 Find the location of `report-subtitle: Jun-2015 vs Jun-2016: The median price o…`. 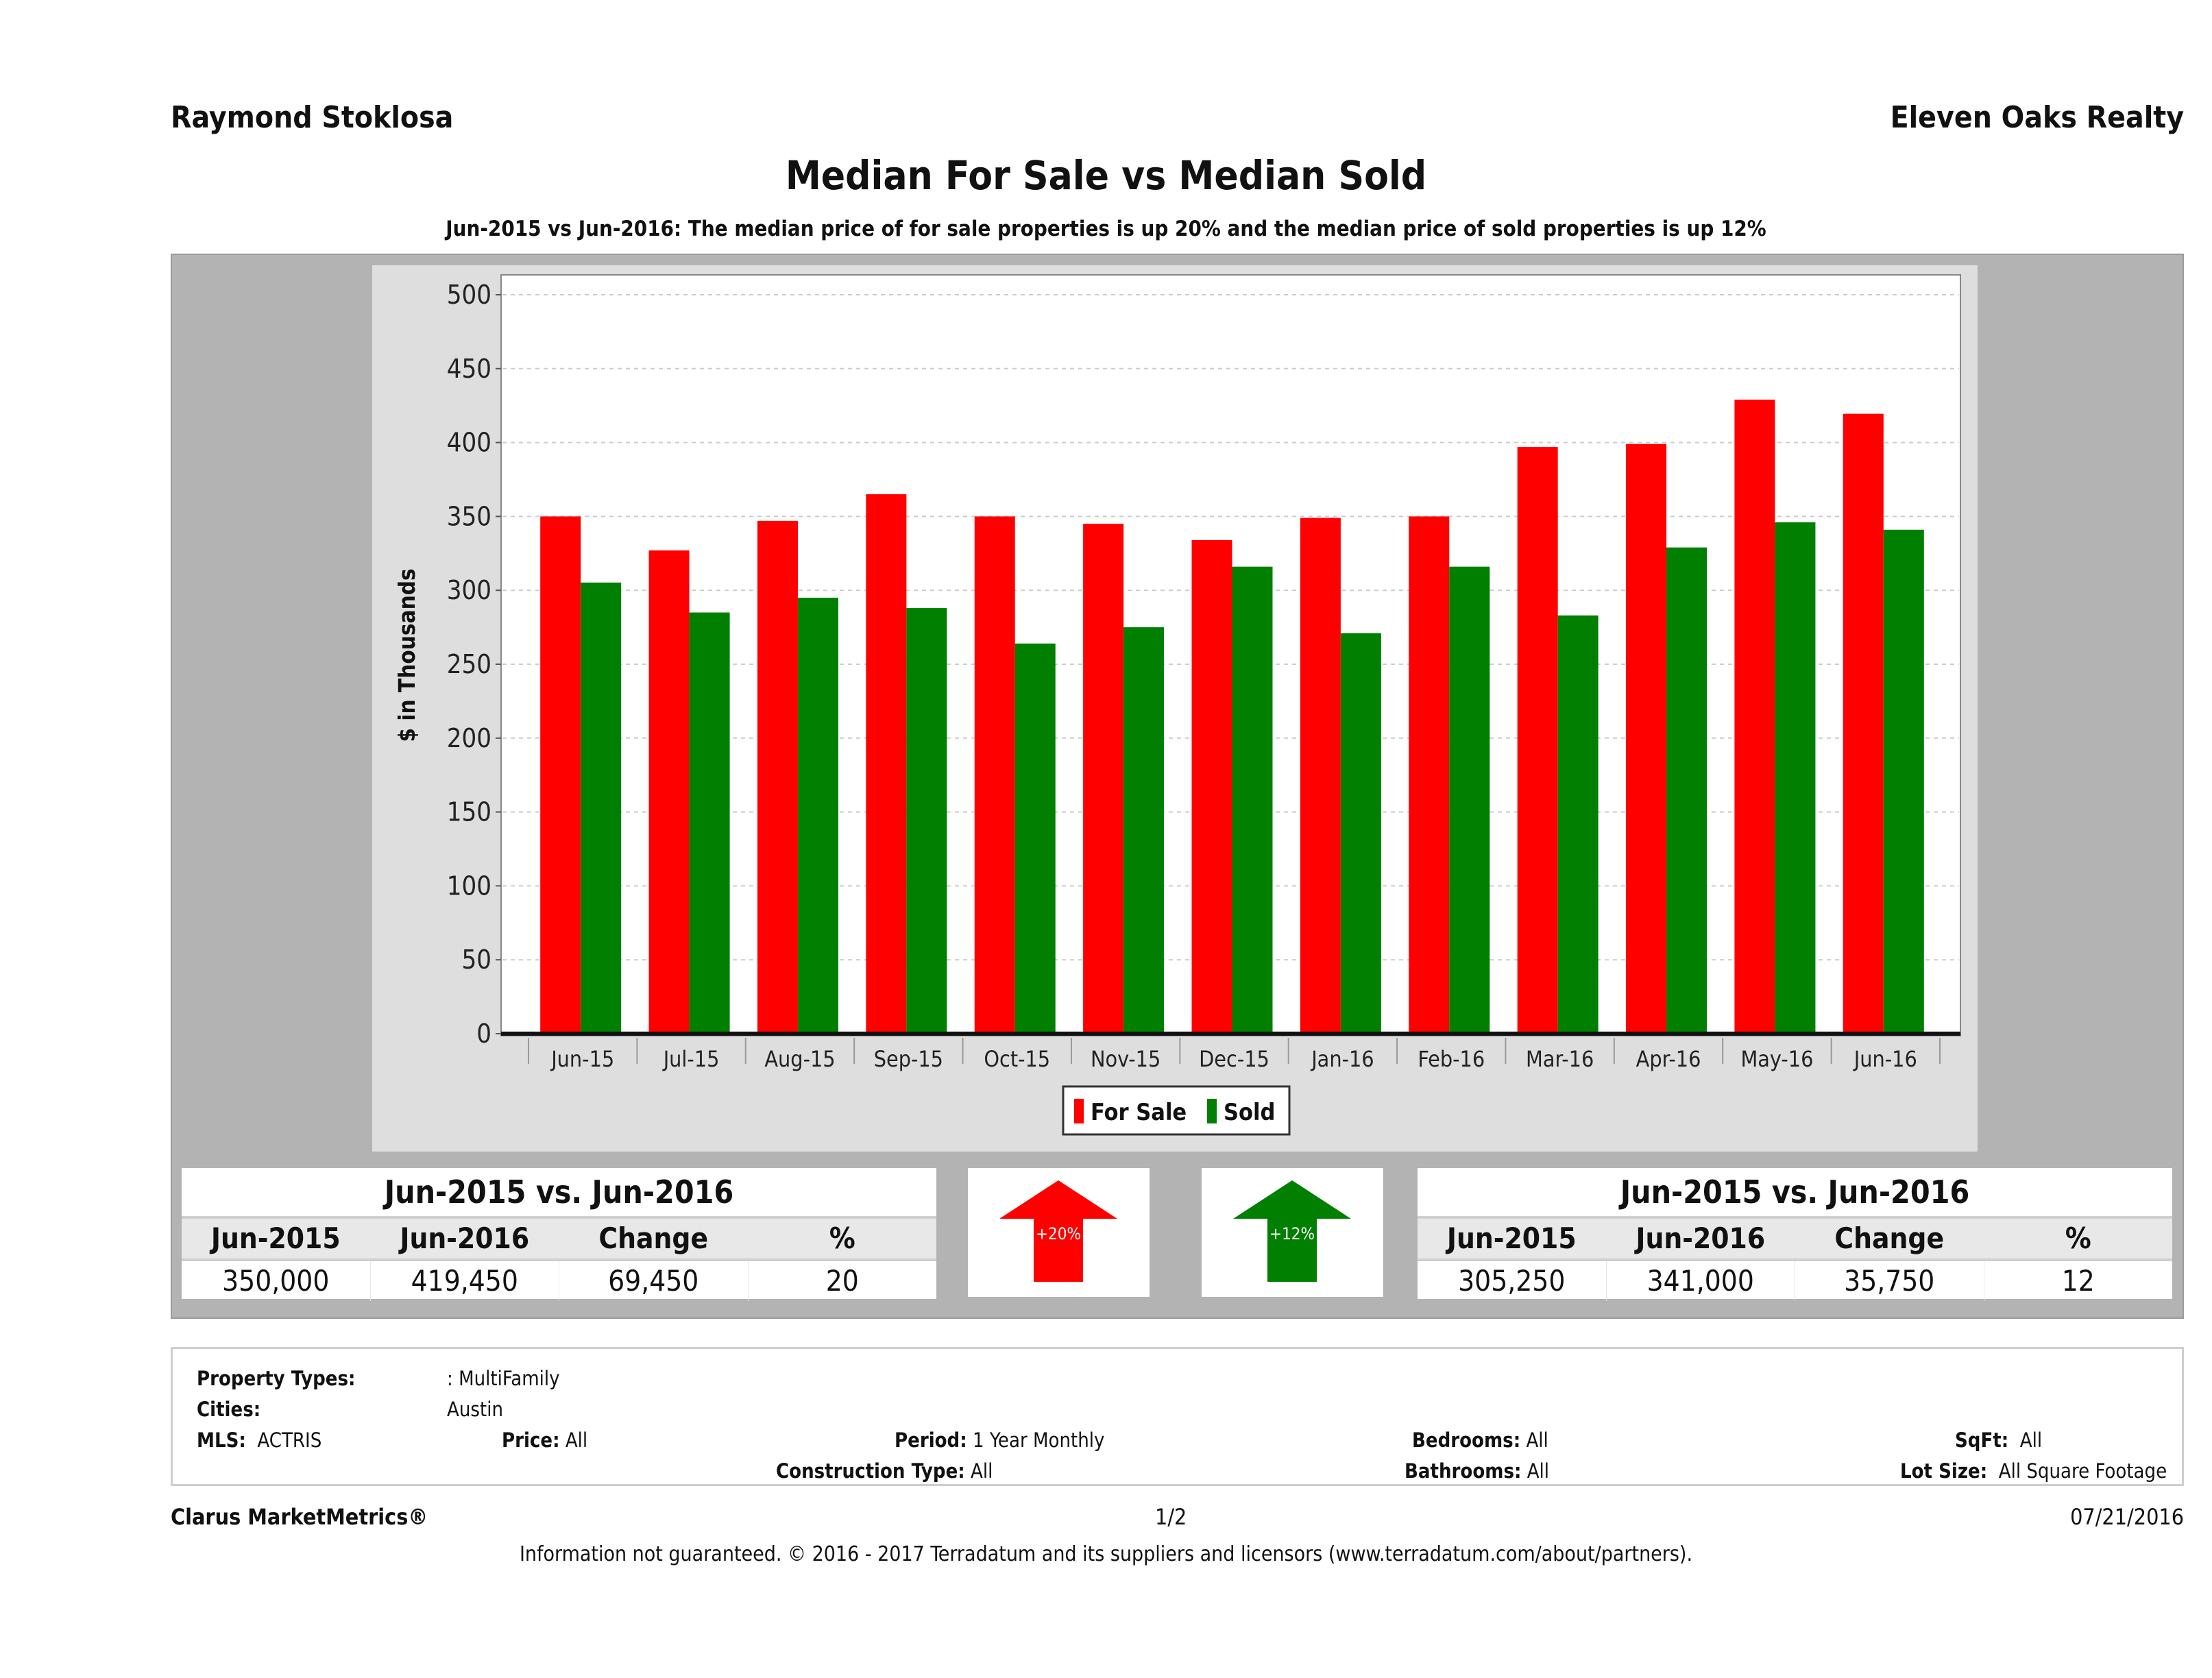

report-subtitle: Jun-2015 vs Jun-2016: The median price o… is located at coordinates (1106, 229).